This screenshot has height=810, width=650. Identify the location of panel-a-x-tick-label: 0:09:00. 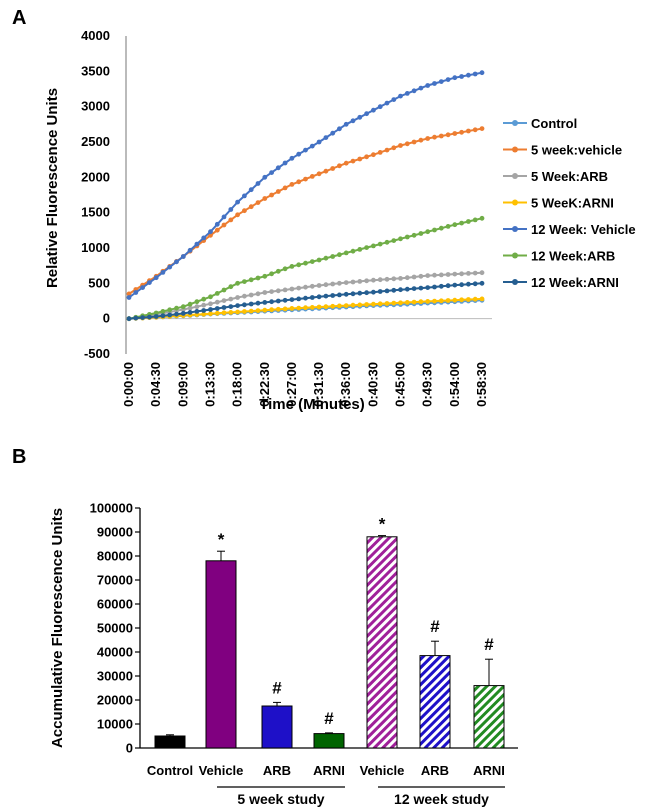
(182, 384).